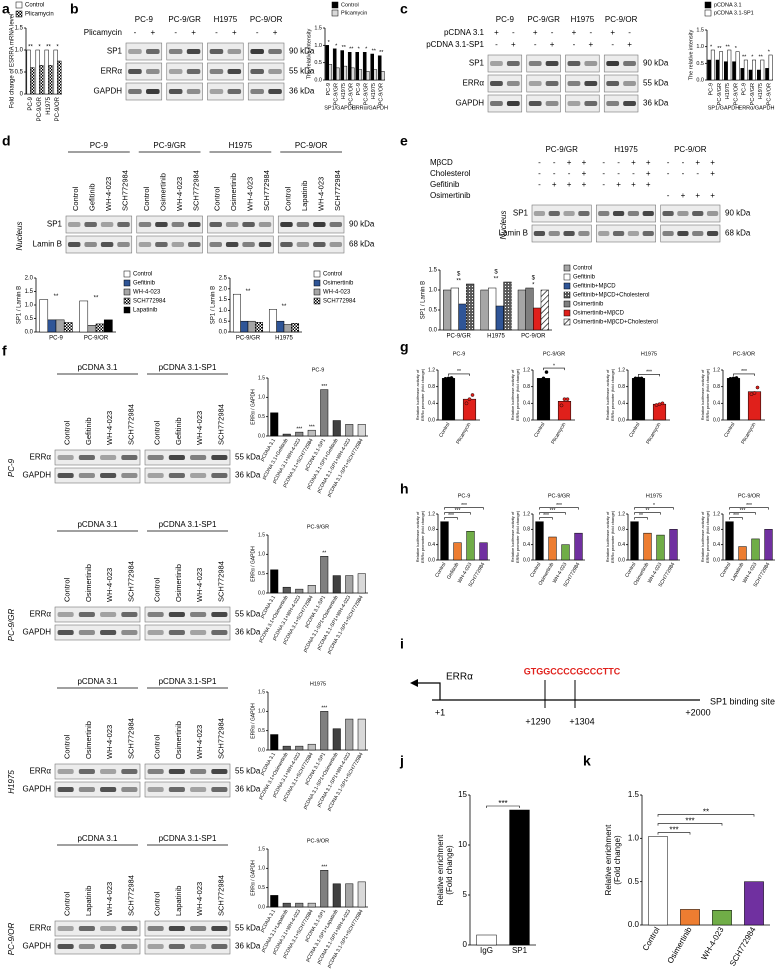  Describe the element at coordinates (370, 108) in the screenshot. I see `group-label: ERRα/GAPDH` at that location.